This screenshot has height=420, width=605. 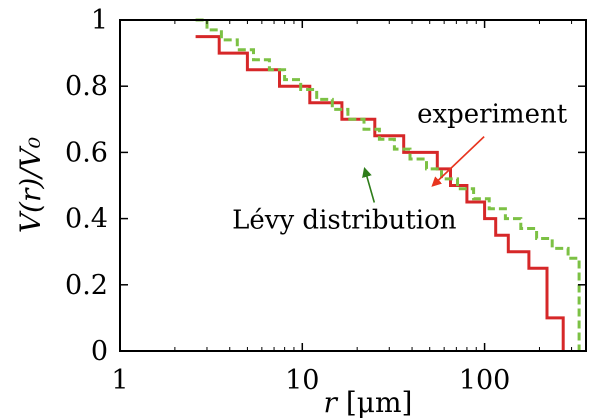 What do you see at coordinates (375, 402) in the screenshot?
I see `x-axis-label-unit: [μm]` at bounding box center [375, 402].